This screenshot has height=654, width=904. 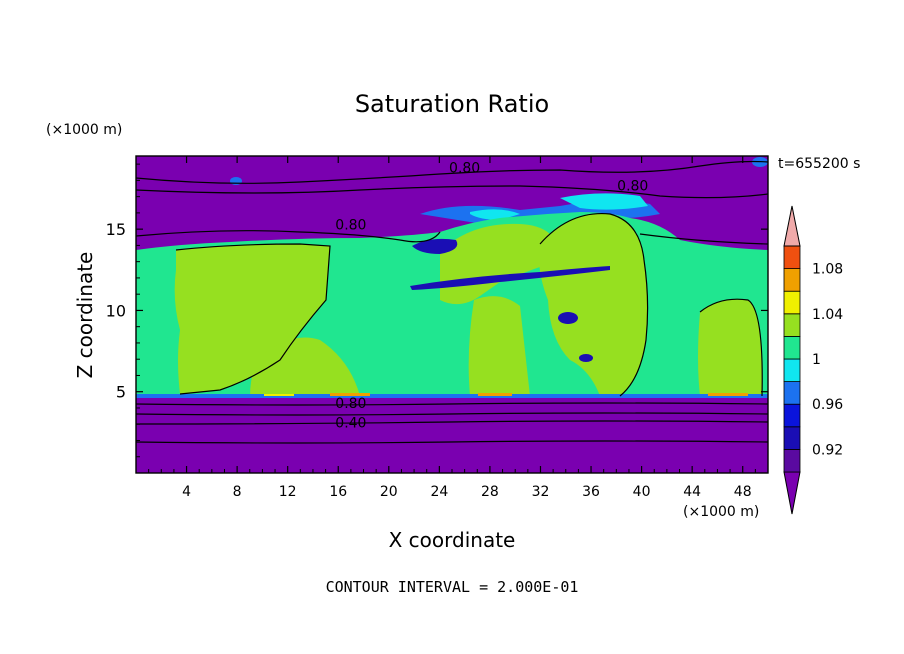 What do you see at coordinates (510, 278) in the screenshot?
I see `field-dry-streak` at bounding box center [510, 278].